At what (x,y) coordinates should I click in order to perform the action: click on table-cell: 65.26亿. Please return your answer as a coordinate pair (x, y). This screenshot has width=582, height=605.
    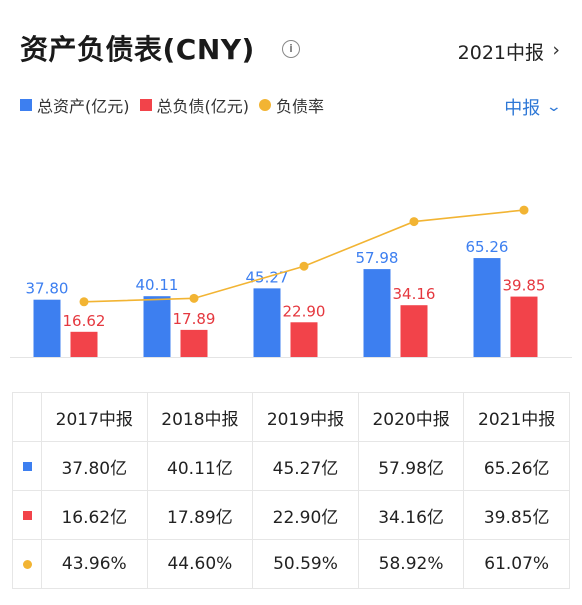
    Looking at the image, I should click on (516, 466).